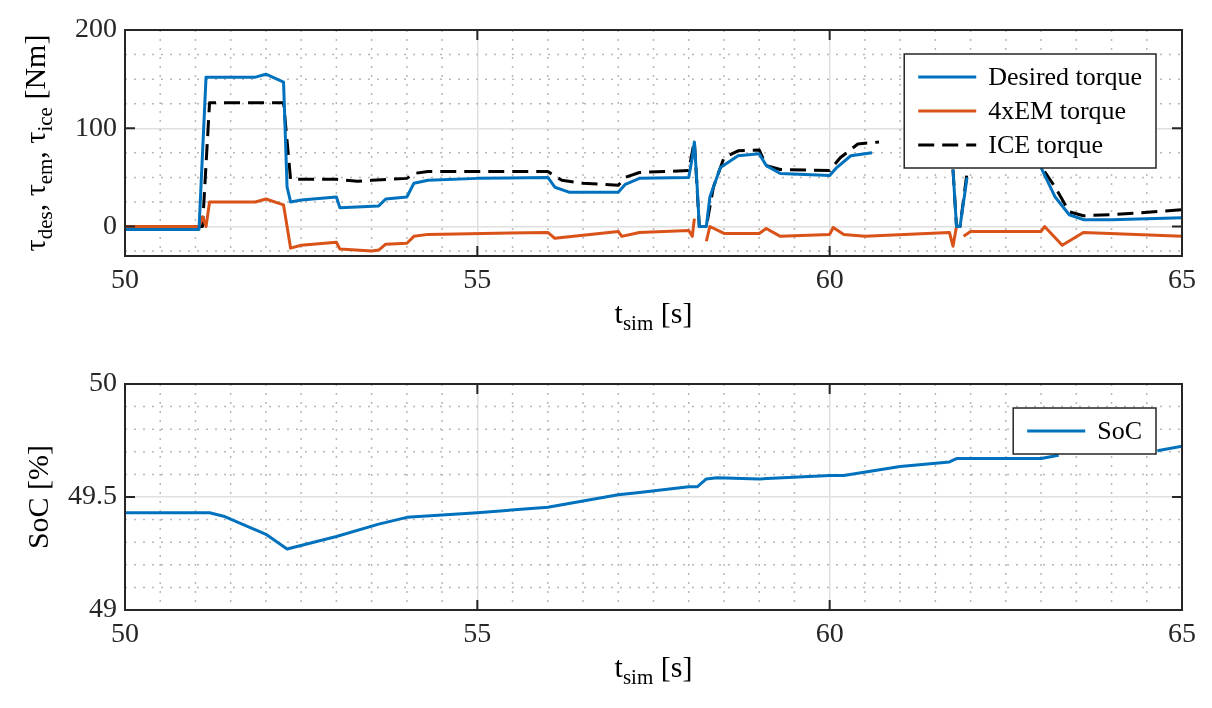 Image resolution: width=1212 pixels, height=708 pixels. Describe the element at coordinates (1046, 144) in the screenshot. I see `legend-label: ICE torque` at that location.